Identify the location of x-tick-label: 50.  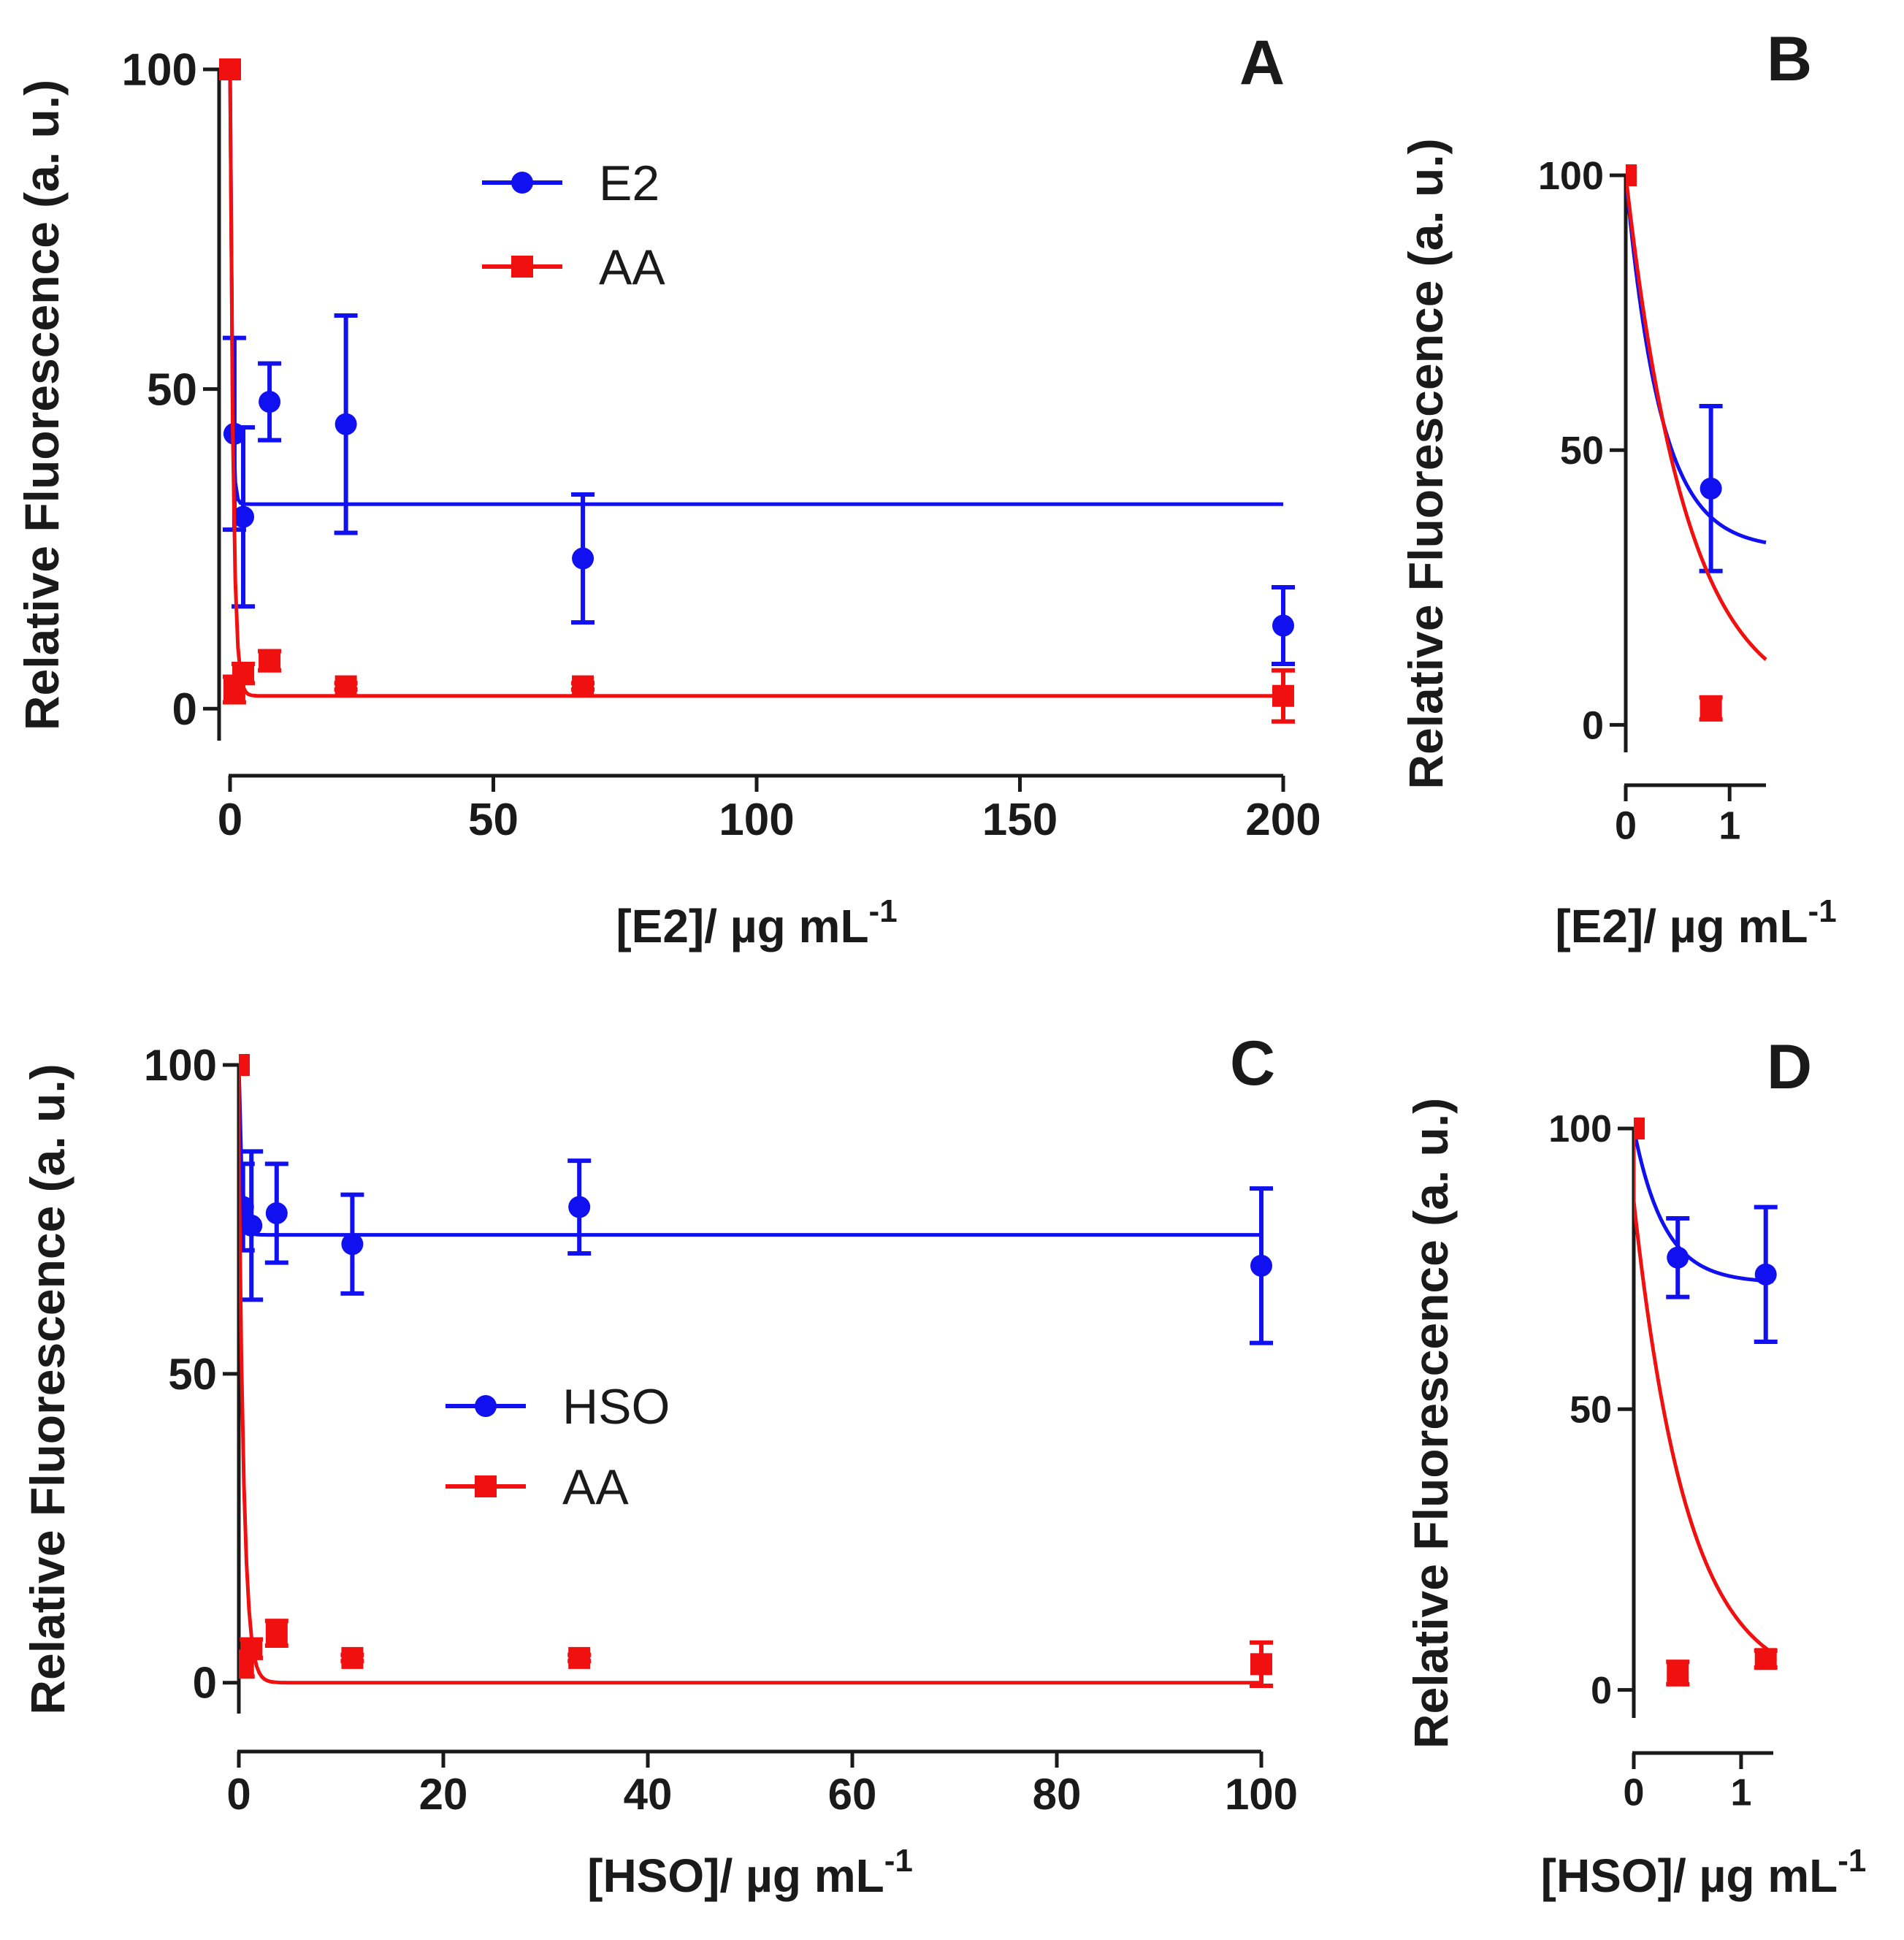
(493, 820).